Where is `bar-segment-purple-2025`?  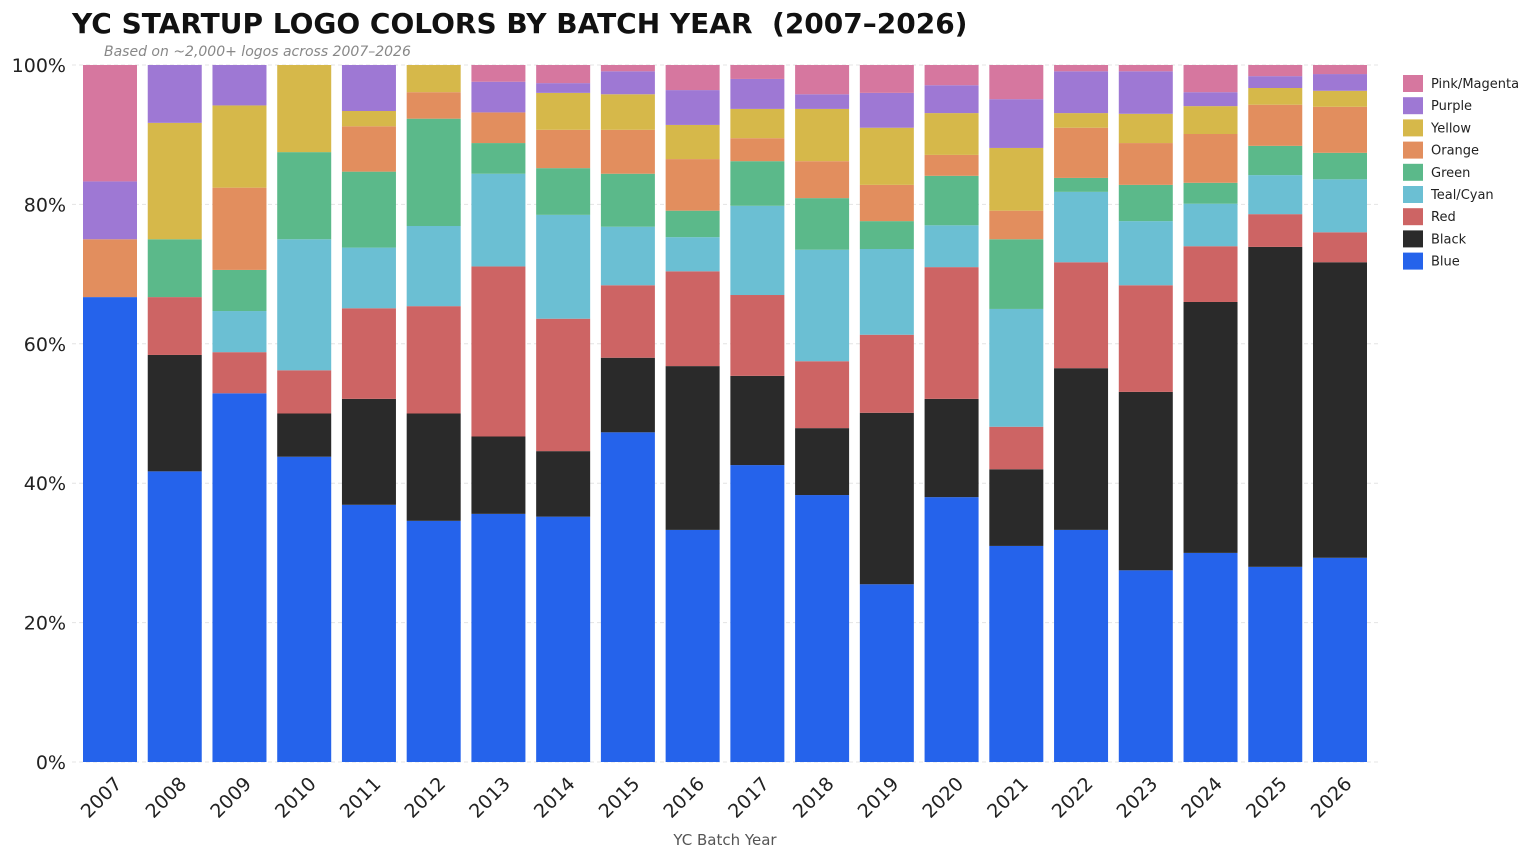
bar-segment-purple-2025 is located at coordinates (1275, 82).